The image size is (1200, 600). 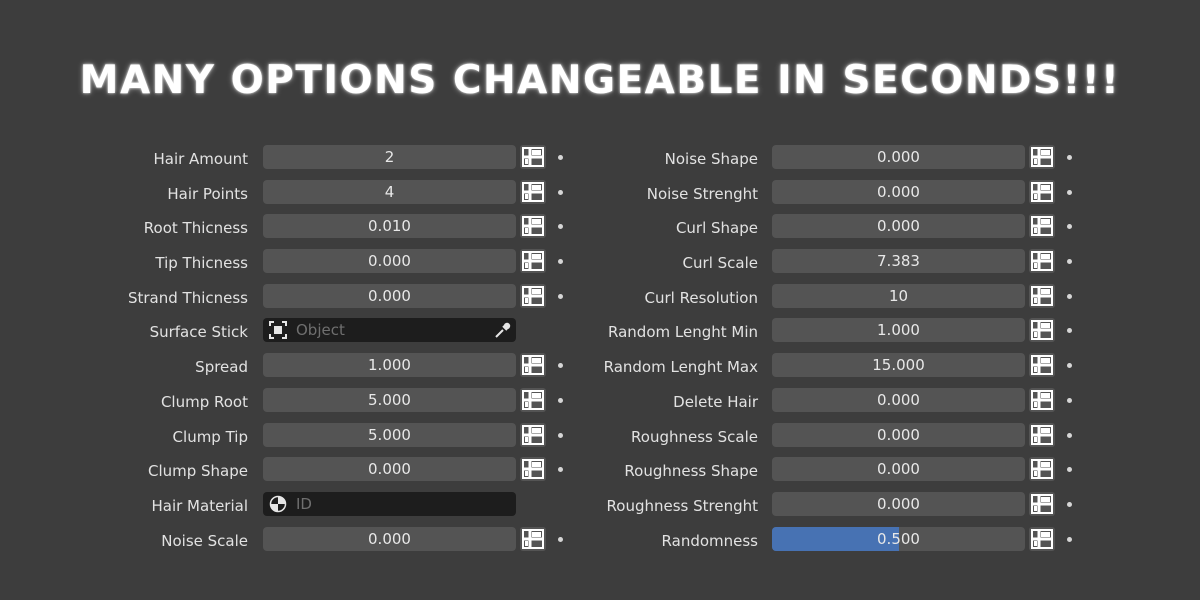 What do you see at coordinates (389, 365) in the screenshot?
I see `spread-value-field: 1.000` at bounding box center [389, 365].